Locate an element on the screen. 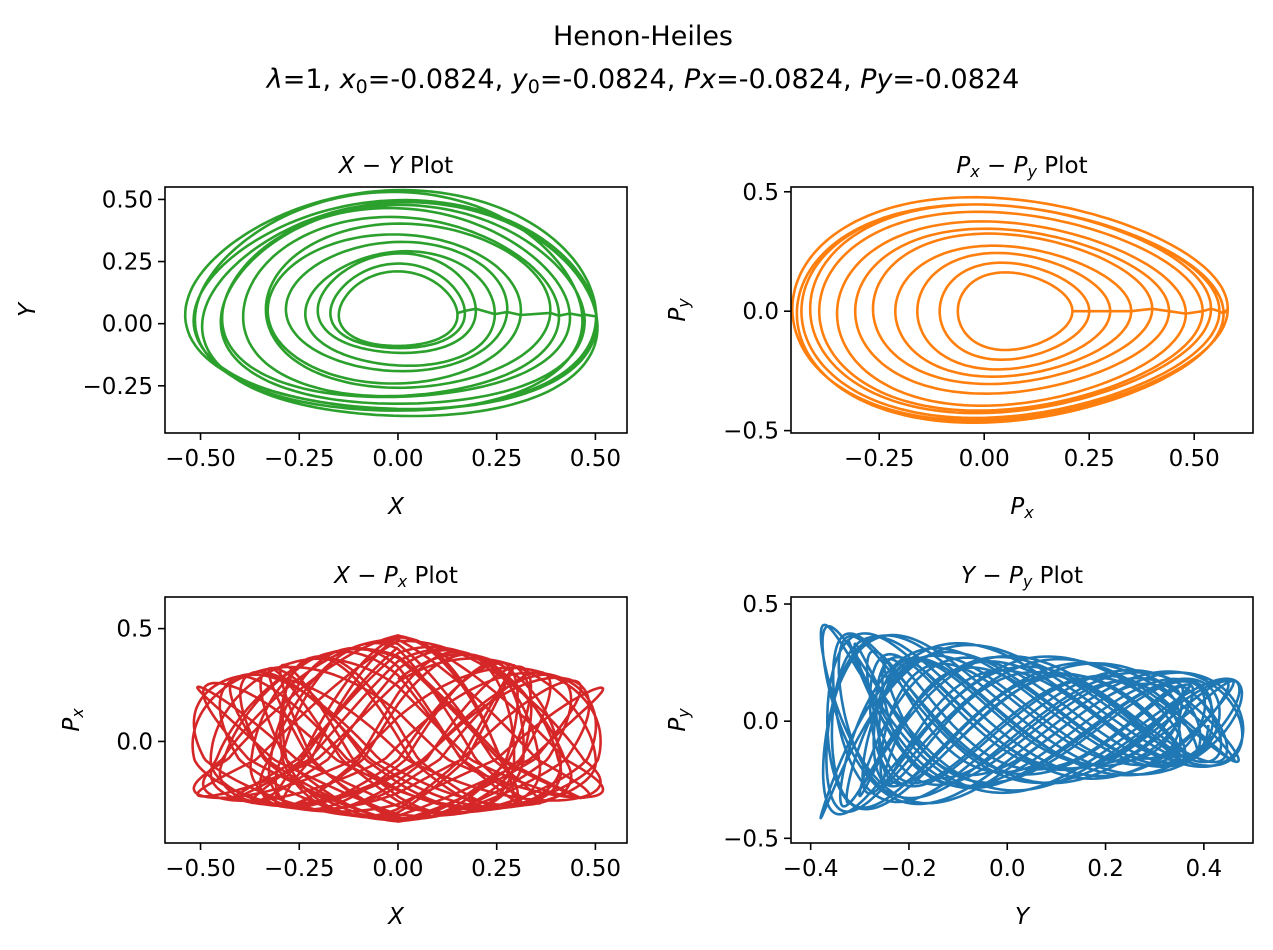  y-tick-label: 0.50 is located at coordinates (127, 200).